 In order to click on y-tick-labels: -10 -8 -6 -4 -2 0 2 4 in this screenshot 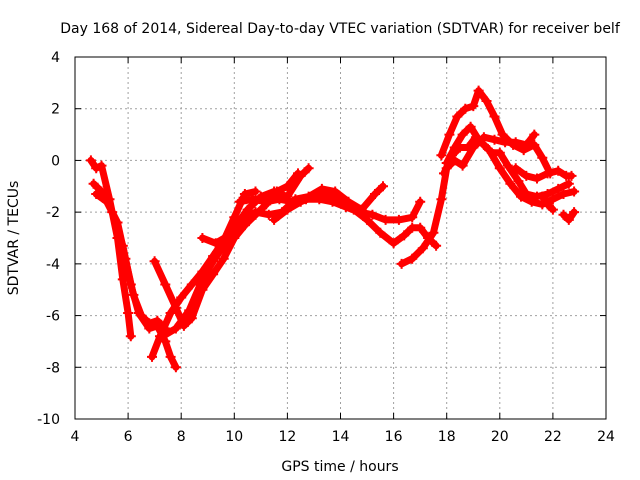, I will do `click(48, 239)`.